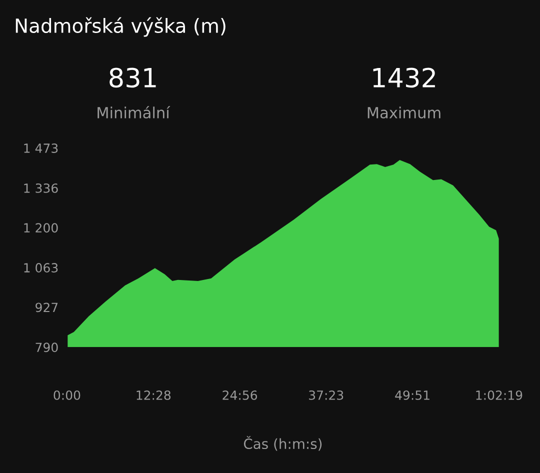  Describe the element at coordinates (133, 78) in the screenshot. I see `text: 831` at that location.